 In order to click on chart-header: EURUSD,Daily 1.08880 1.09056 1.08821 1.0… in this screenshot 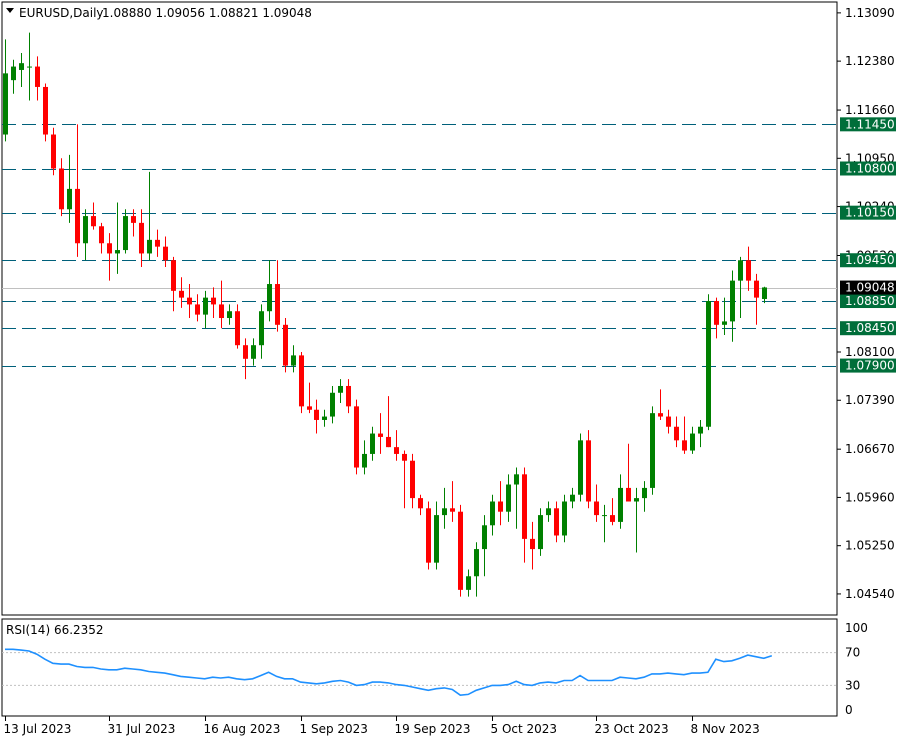, I will do `click(159, 13)`.